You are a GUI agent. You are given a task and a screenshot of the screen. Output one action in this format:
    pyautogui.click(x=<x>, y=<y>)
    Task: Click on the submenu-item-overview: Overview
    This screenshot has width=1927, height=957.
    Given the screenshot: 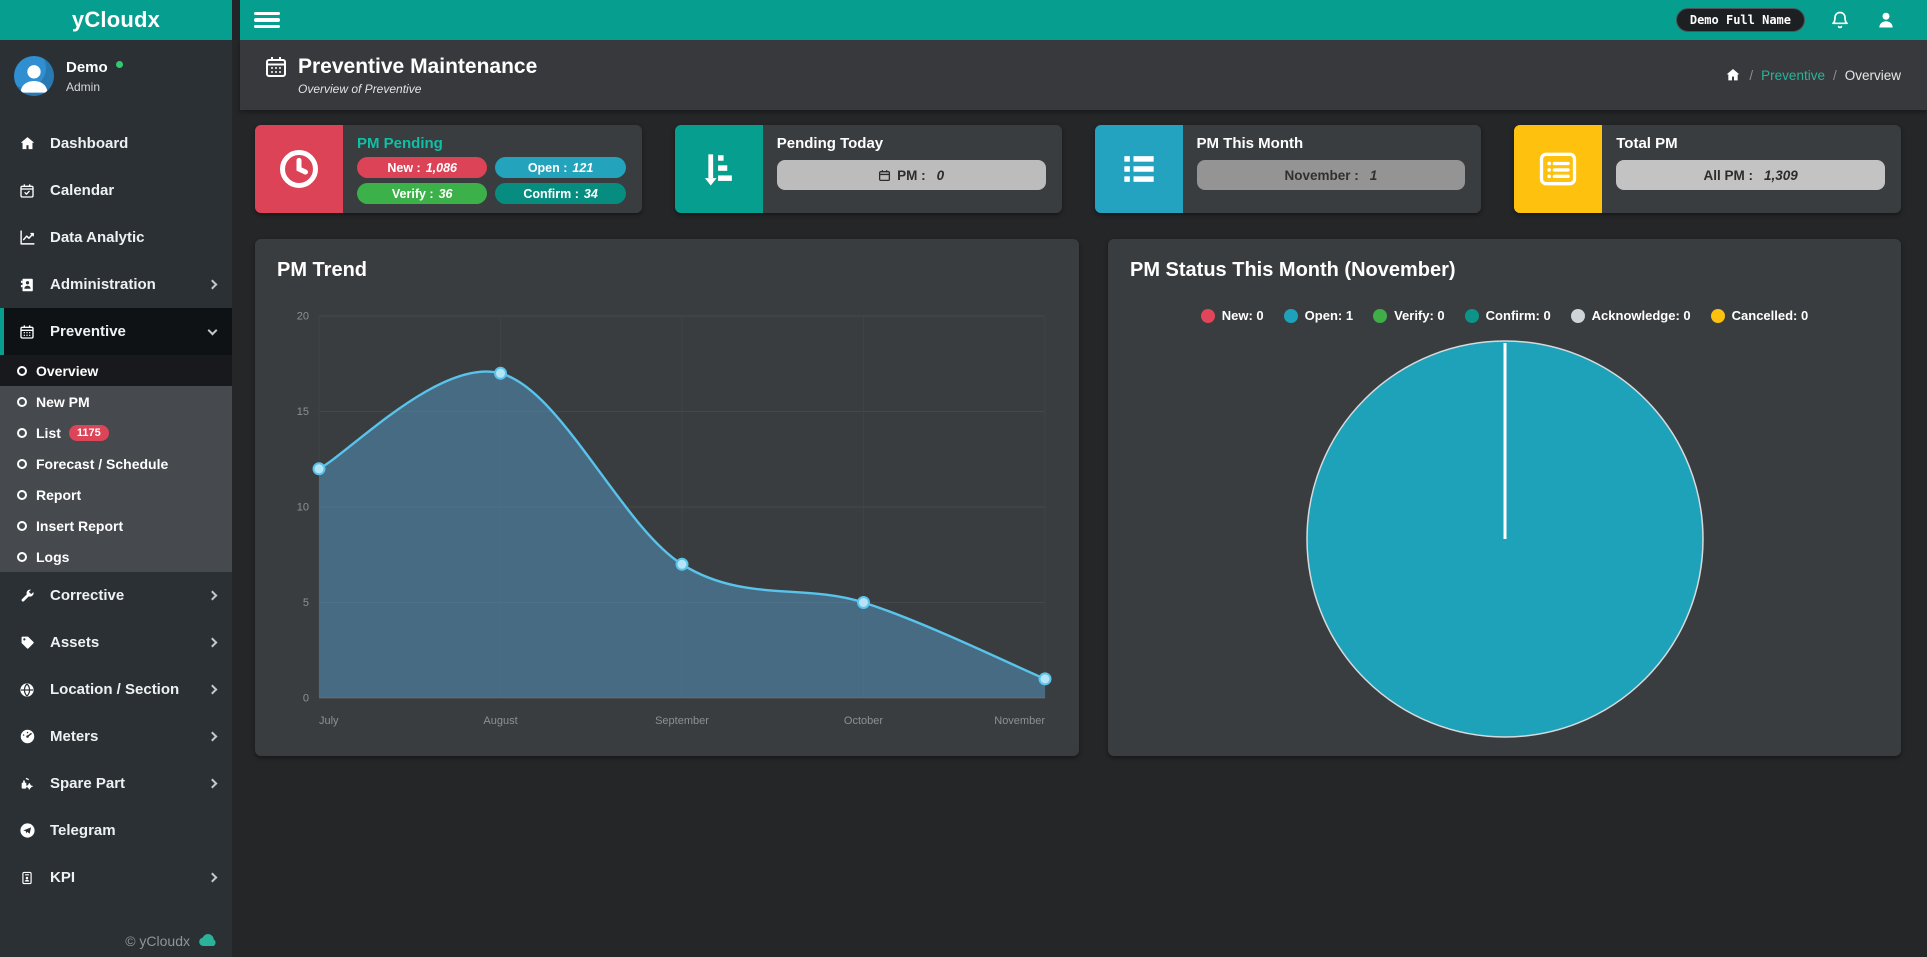 What is the action you would take?
    pyautogui.click(x=116, y=370)
    